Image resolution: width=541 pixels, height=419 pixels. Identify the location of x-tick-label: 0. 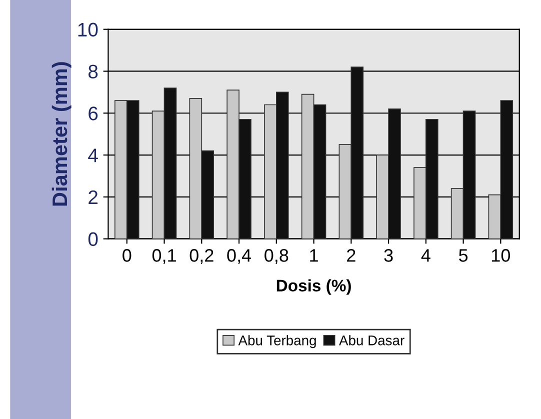
(127, 255).